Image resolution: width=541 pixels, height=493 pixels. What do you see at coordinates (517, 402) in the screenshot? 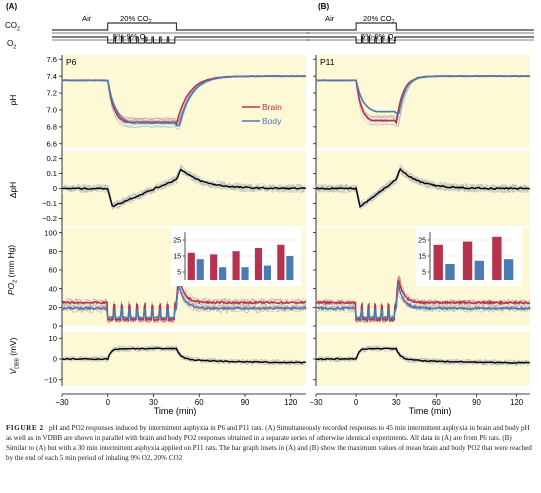
I see `xtick-b-5: 120` at bounding box center [517, 402].